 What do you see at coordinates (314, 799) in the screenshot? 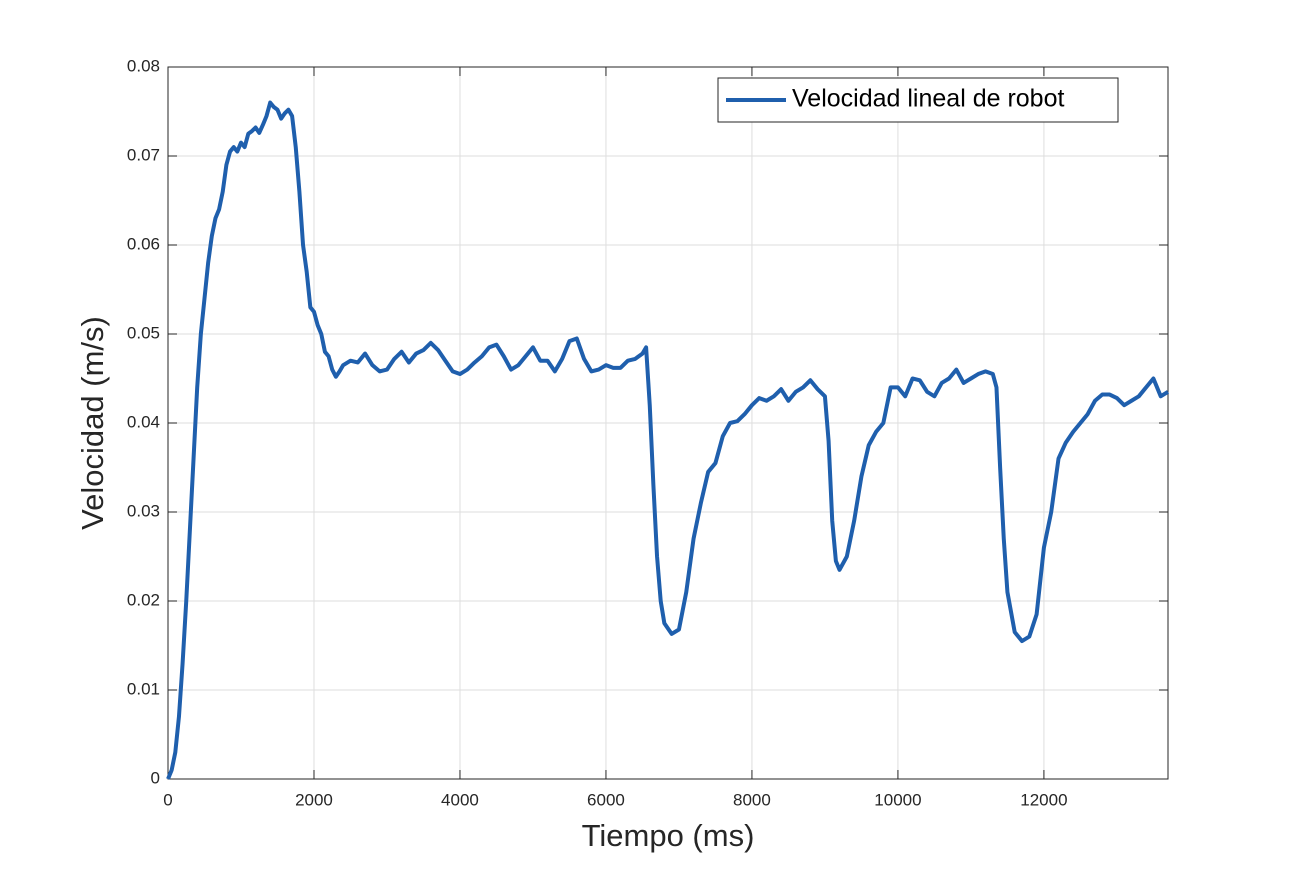
I see `x-tick-label: 2000` at bounding box center [314, 799].